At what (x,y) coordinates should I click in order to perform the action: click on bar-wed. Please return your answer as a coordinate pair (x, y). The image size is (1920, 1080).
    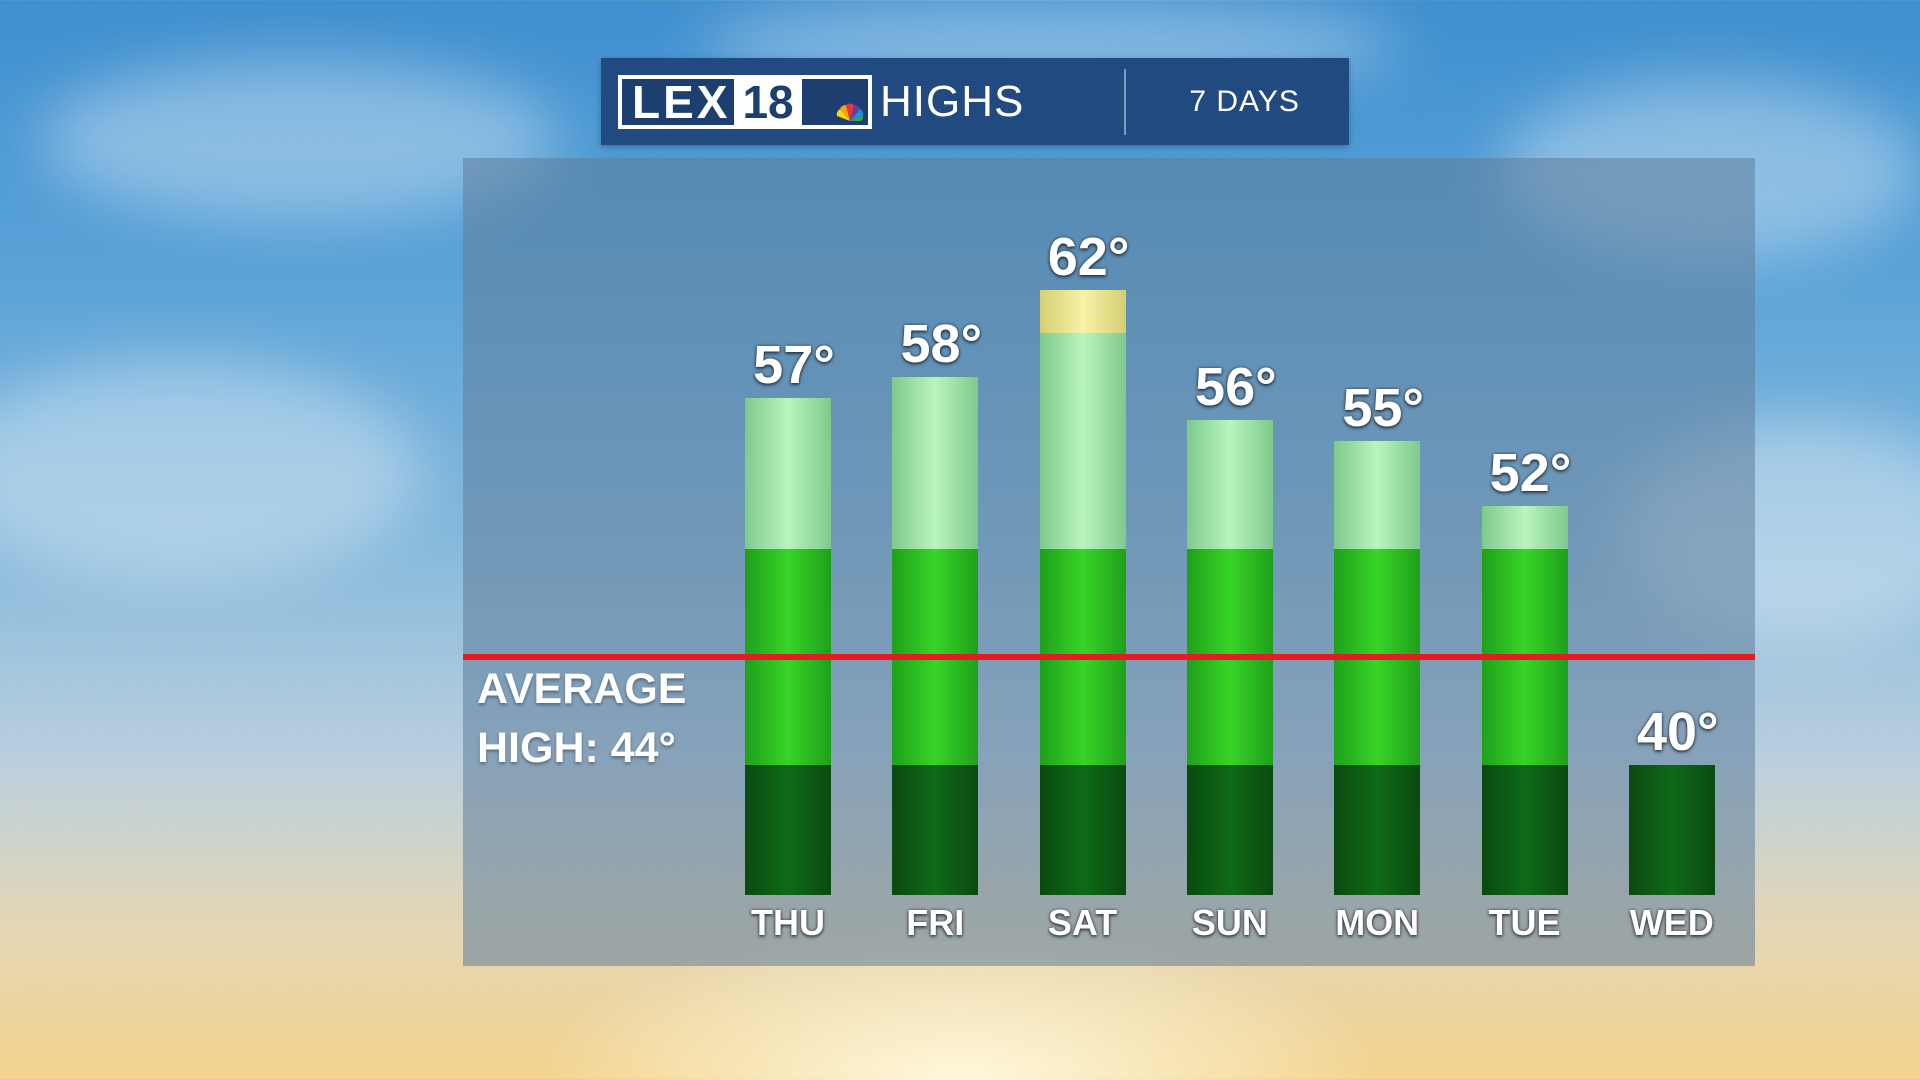
    Looking at the image, I should click on (1671, 830).